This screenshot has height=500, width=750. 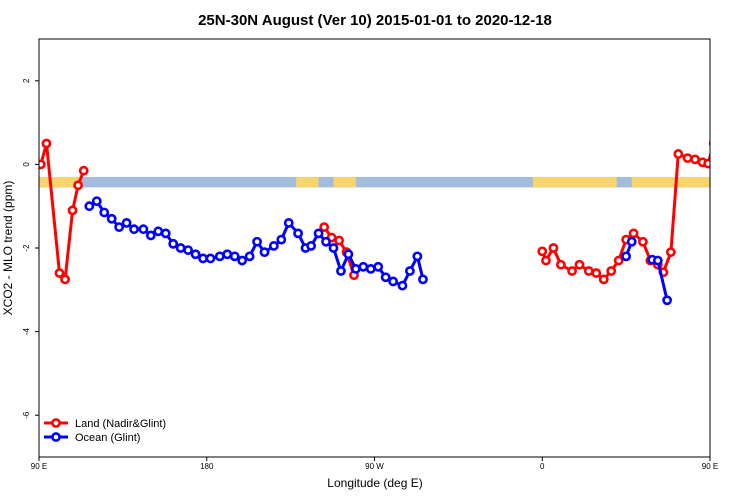 I want to click on y-axis-label: XCO2 - MLO trend (ppm), so click(x=8, y=248).